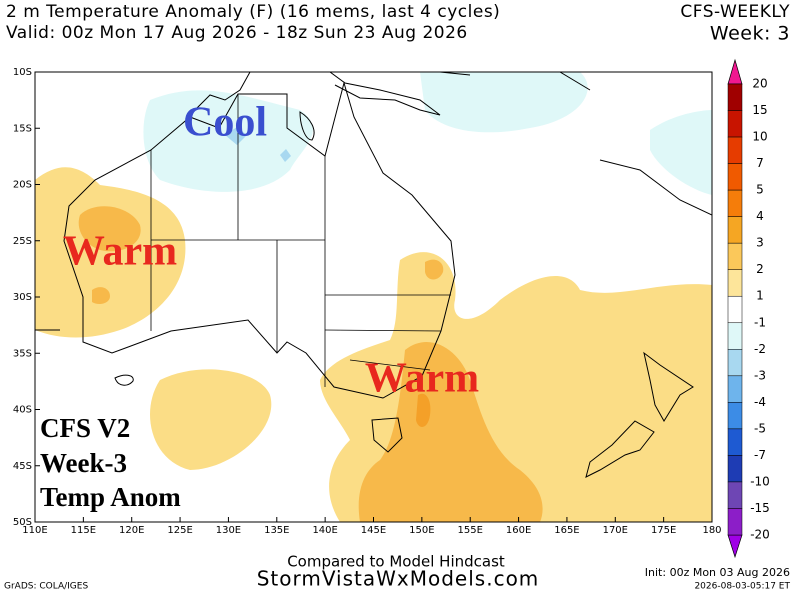  I want to click on lon-label: 140E, so click(324, 530).